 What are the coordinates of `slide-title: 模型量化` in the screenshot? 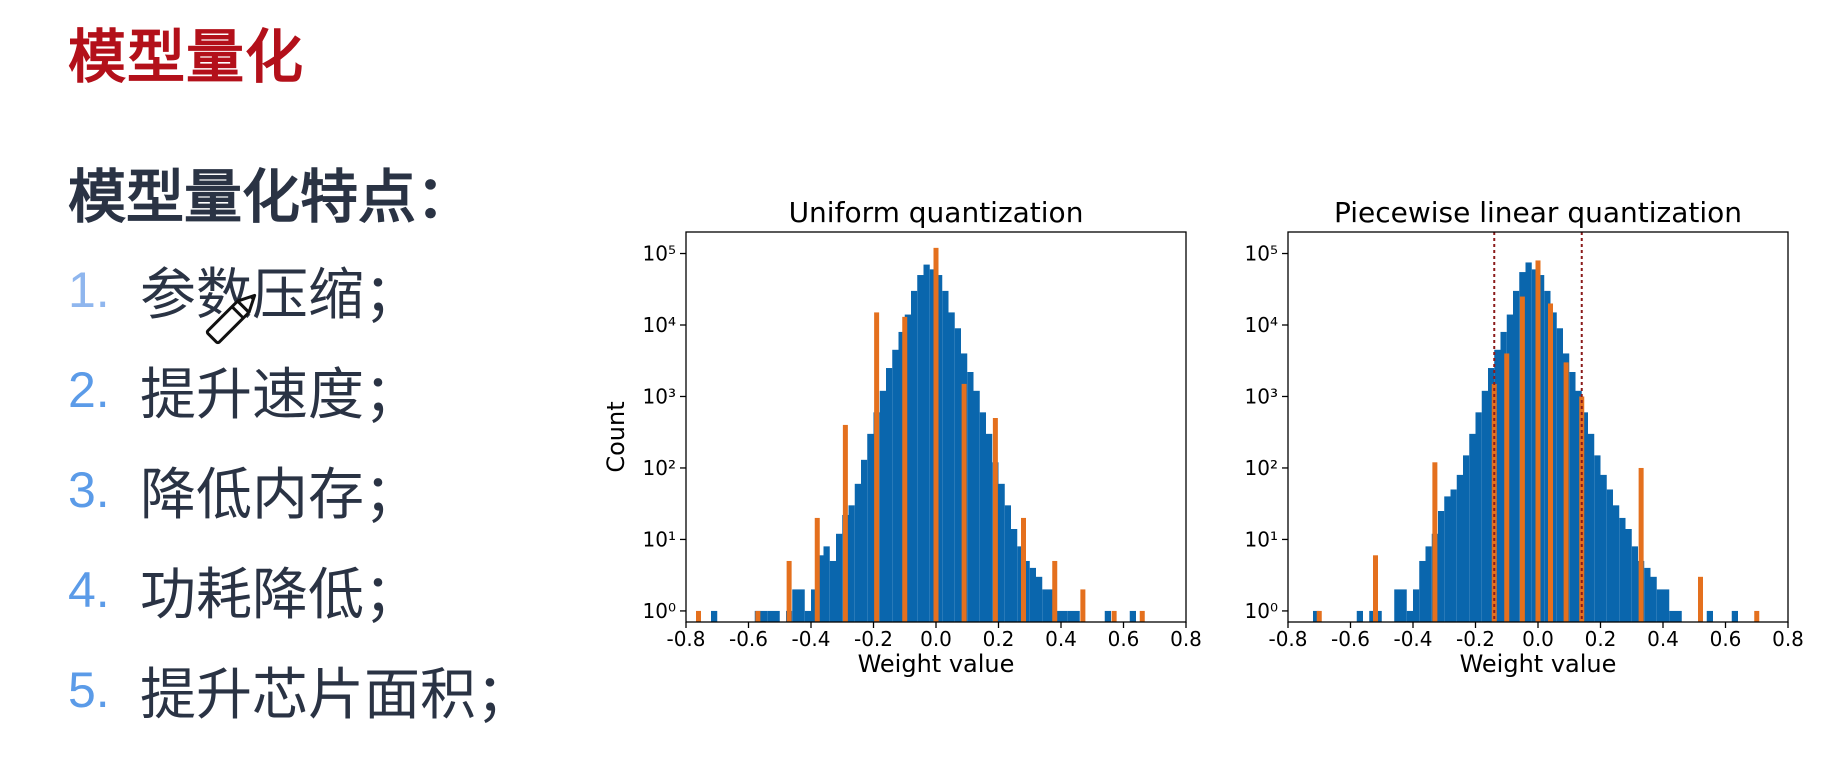 It's located at (186, 57).